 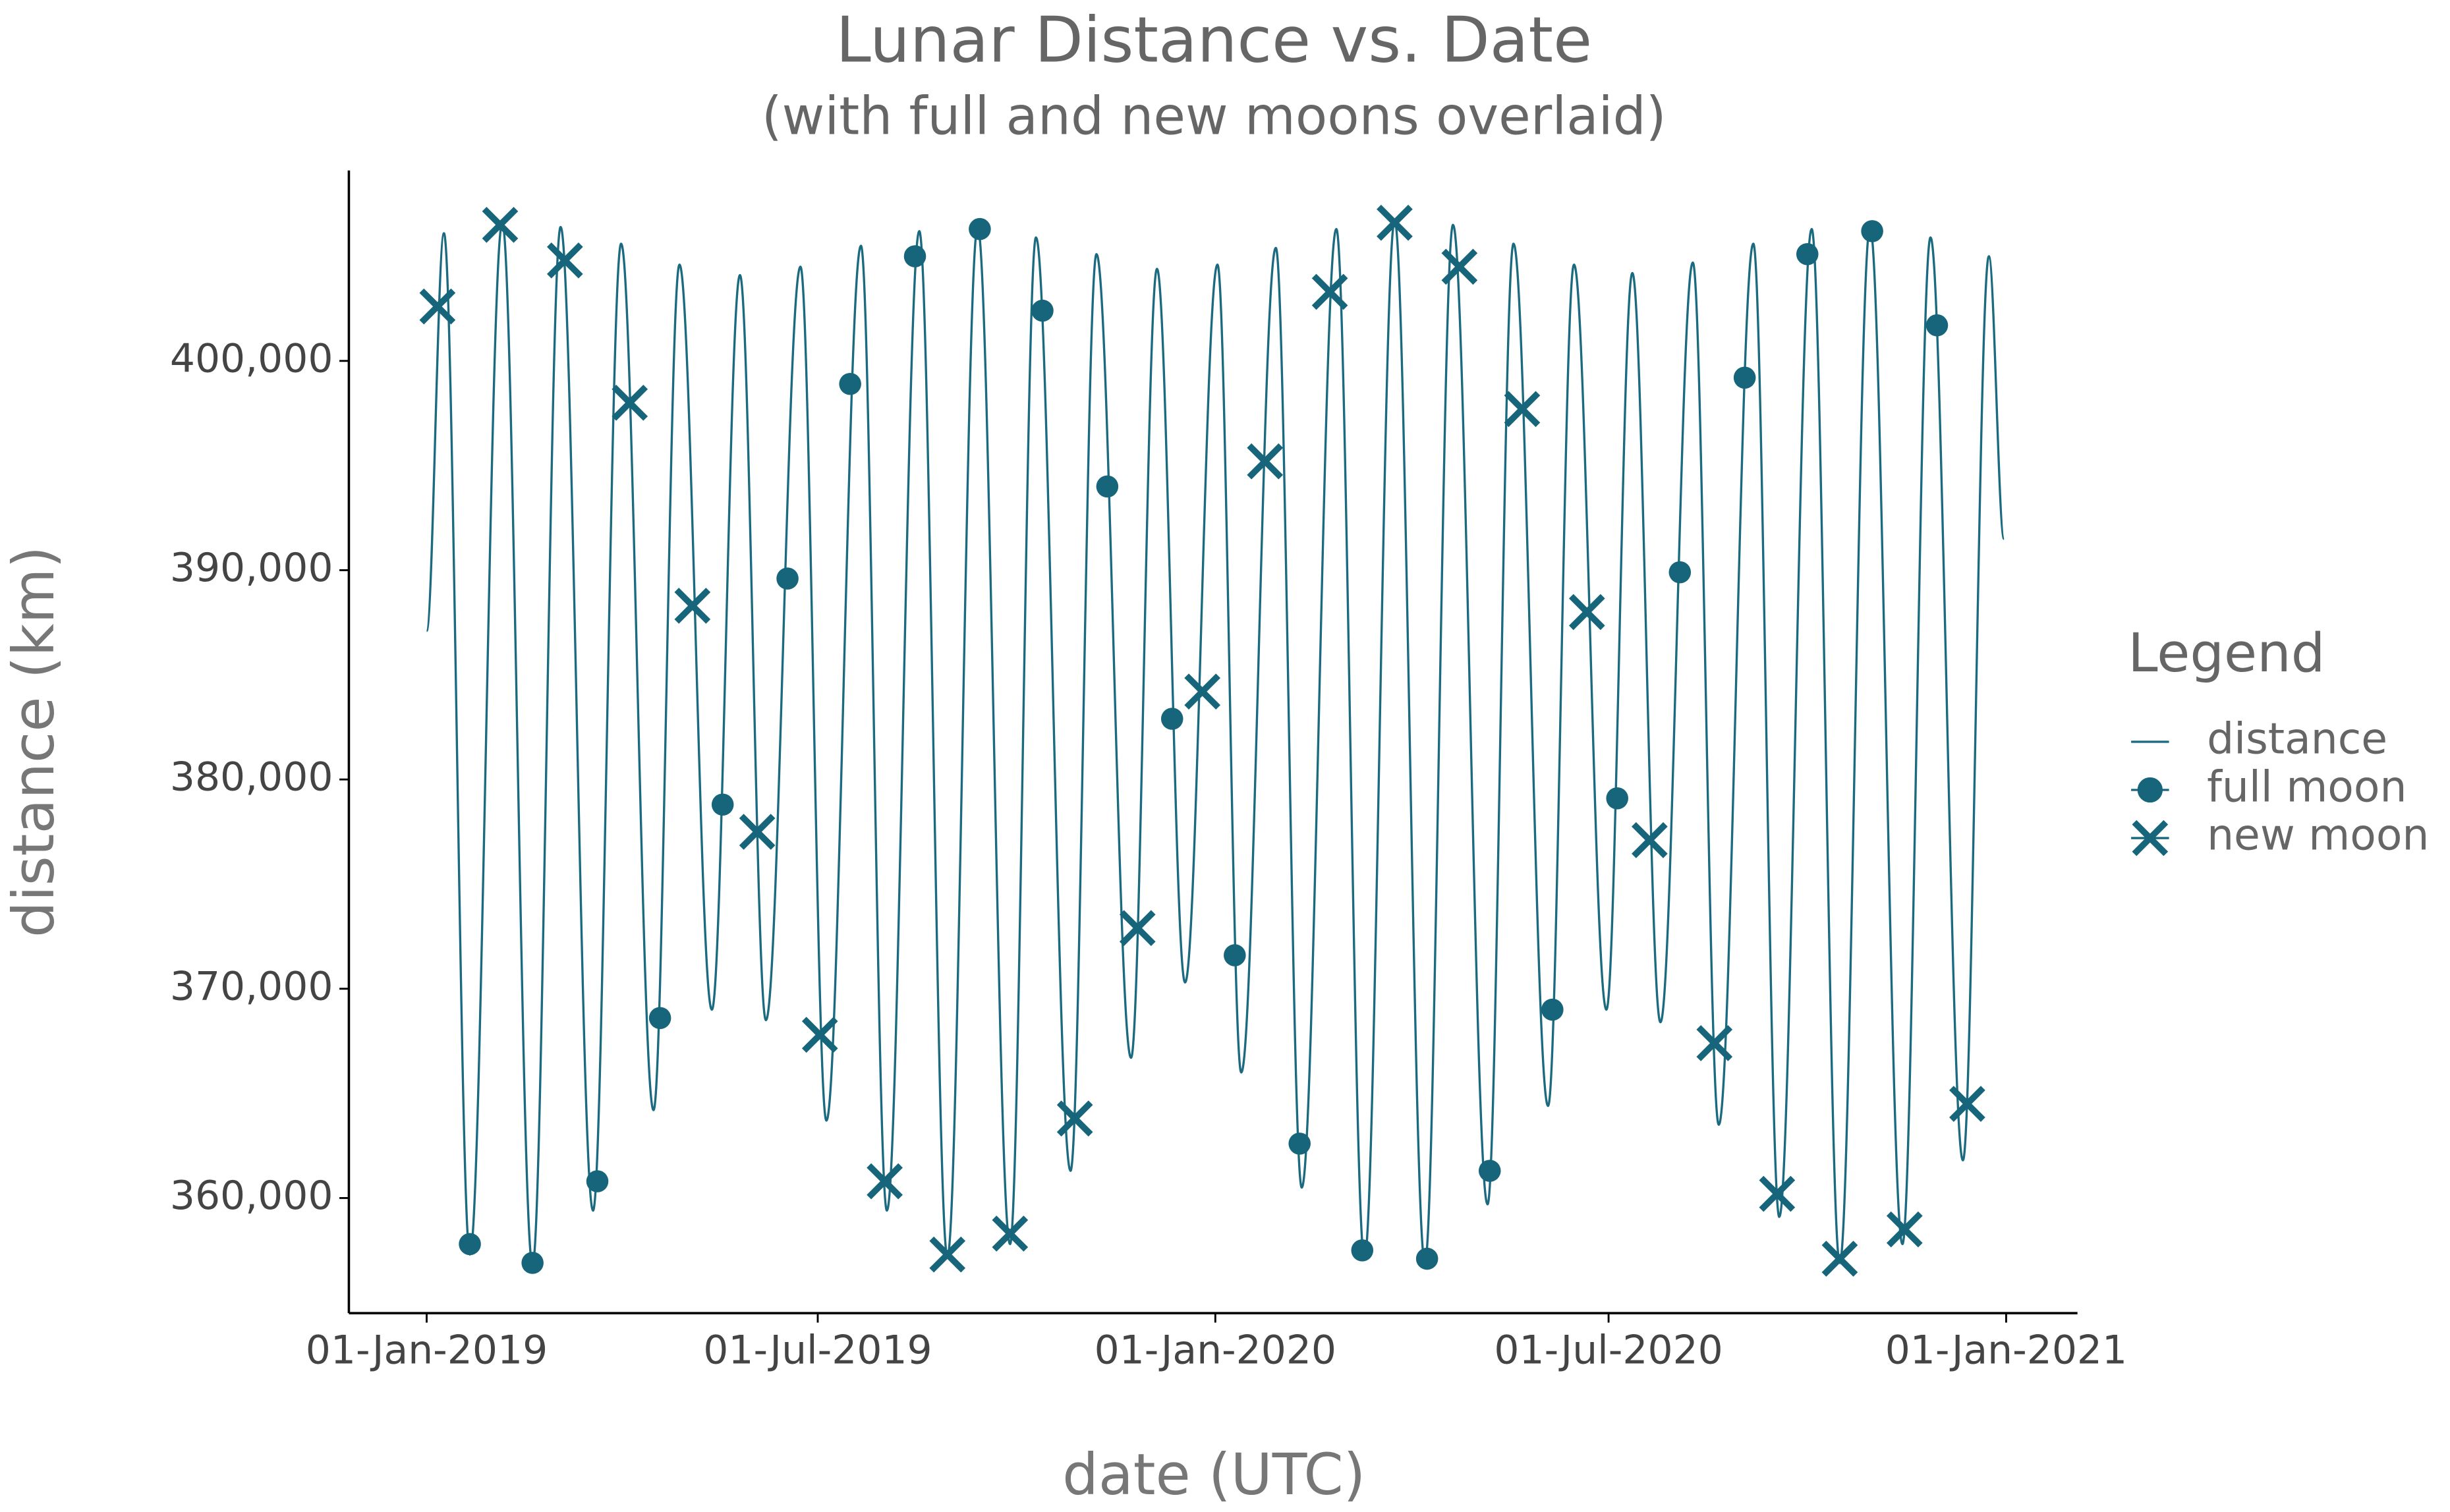 What do you see at coordinates (2318, 835) in the screenshot?
I see `legend-label: new moon` at bounding box center [2318, 835].